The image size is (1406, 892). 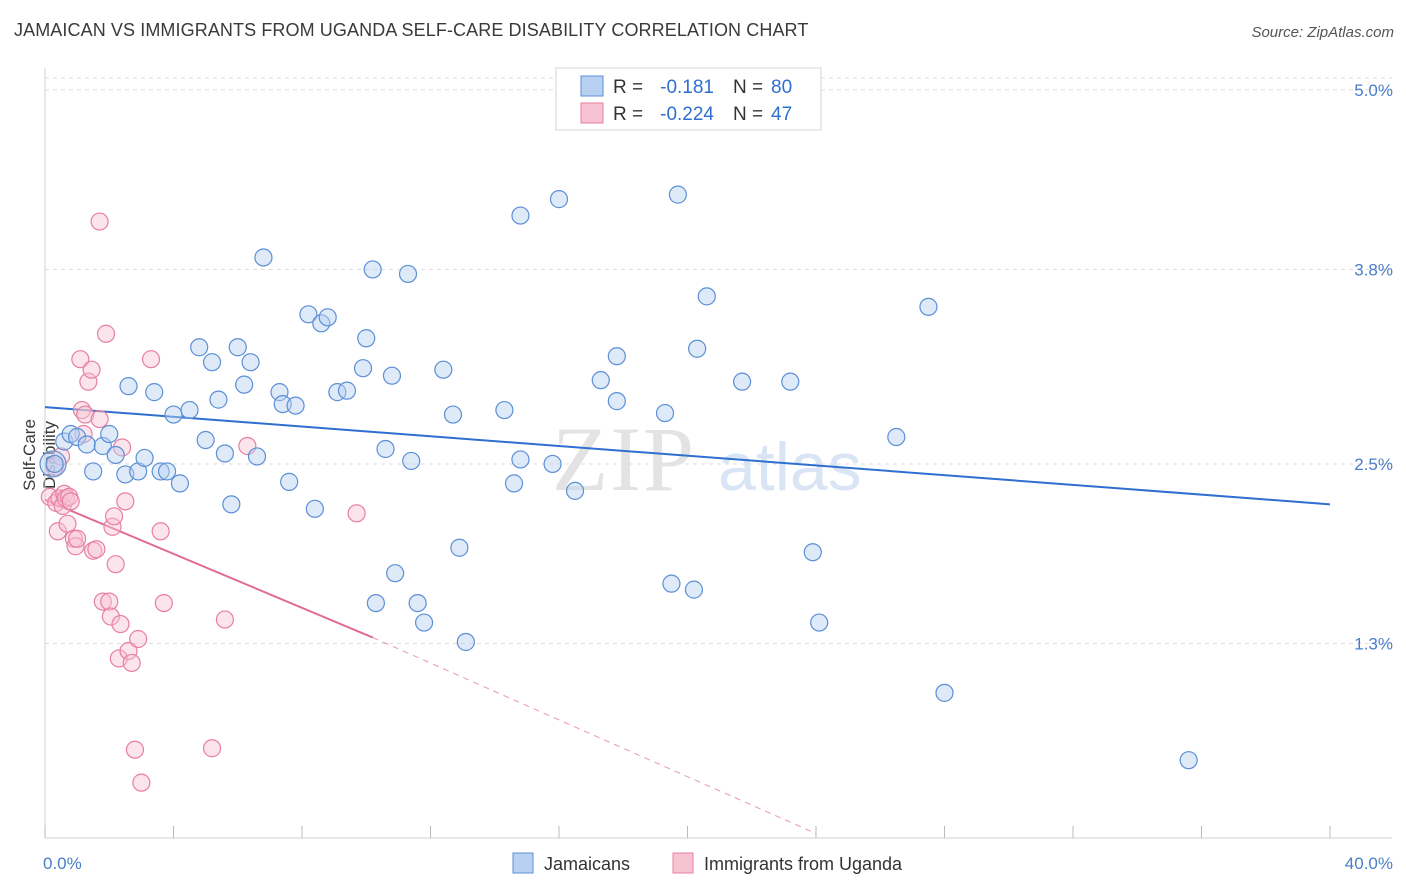 I want to click on bottom-legend: Jamaicans Immigrants from Uganda, so click(x=707, y=863).